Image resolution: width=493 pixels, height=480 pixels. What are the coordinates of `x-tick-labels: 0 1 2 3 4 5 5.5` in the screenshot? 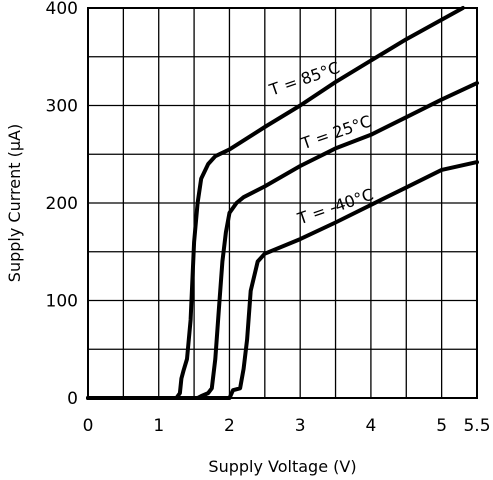 It's located at (287, 426).